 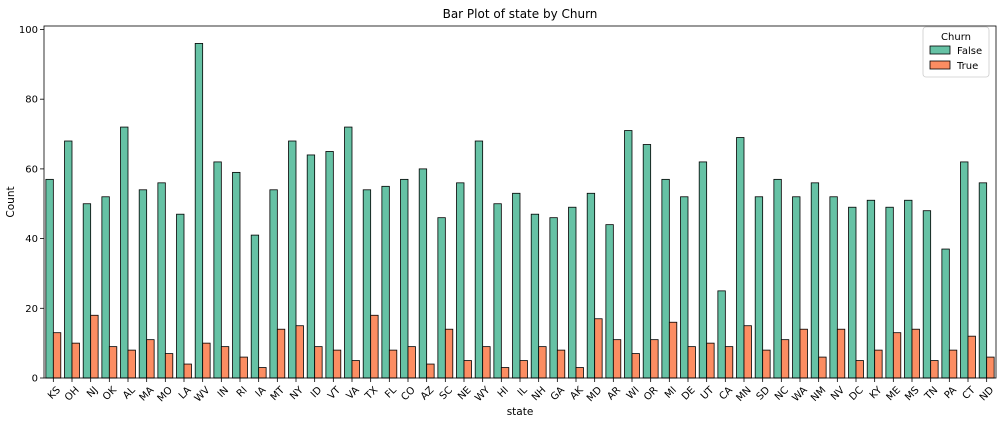 I want to click on x-tick-label: KY, so click(x=876, y=392).